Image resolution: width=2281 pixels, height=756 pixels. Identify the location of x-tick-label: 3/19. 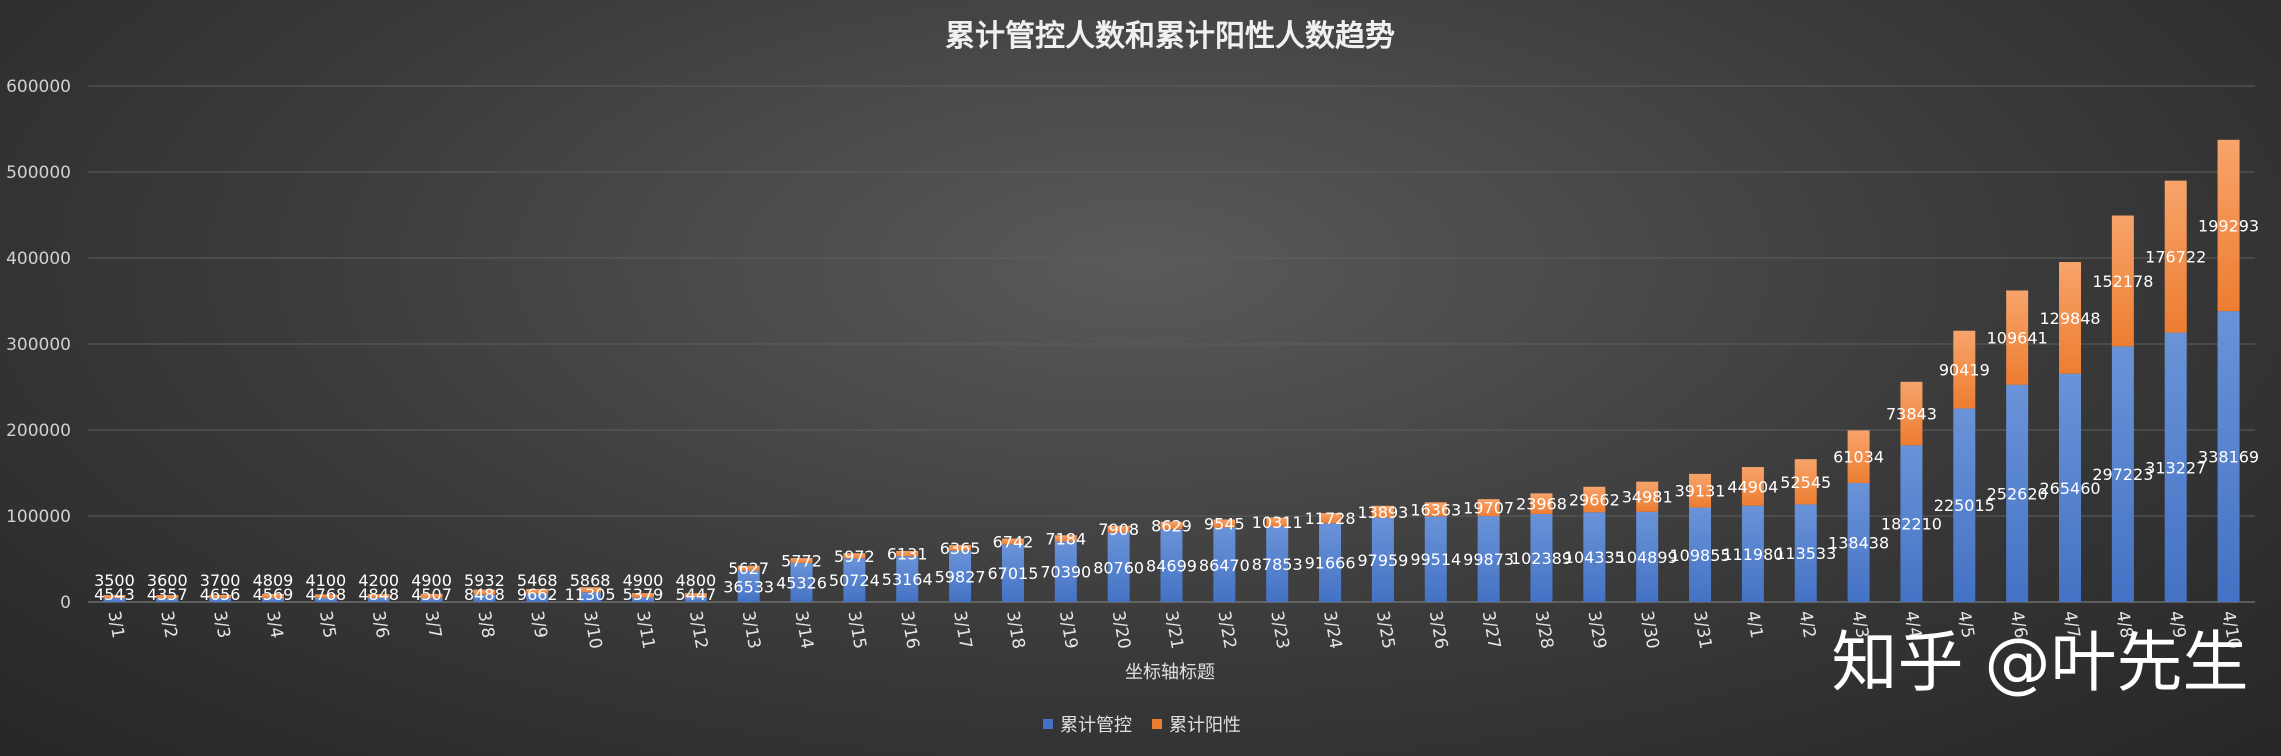
(1068, 629).